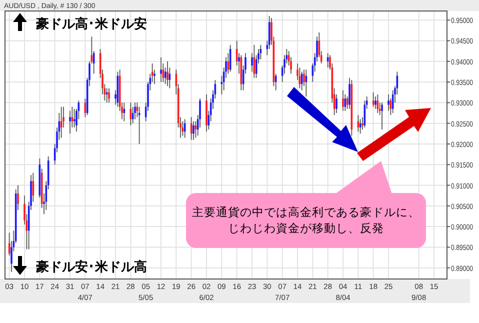  What do you see at coordinates (306, 220) in the screenshot?
I see `annotation: 主要通貨の中では高金利である豪ドルに、じわじわ資金が移動し、反発` at bounding box center [306, 220].